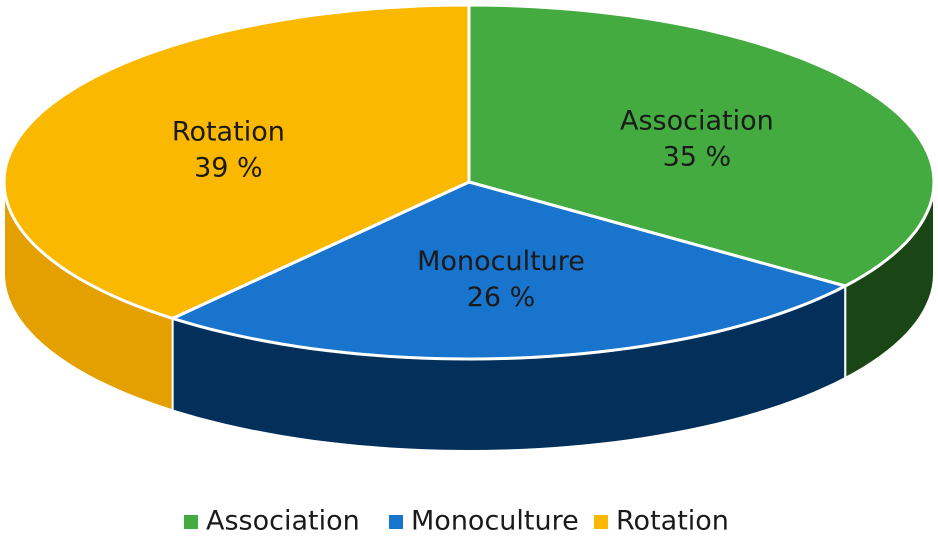 The width and height of the screenshot is (938, 542). What do you see at coordinates (672, 521) in the screenshot?
I see `legend-label: Rotation` at bounding box center [672, 521].